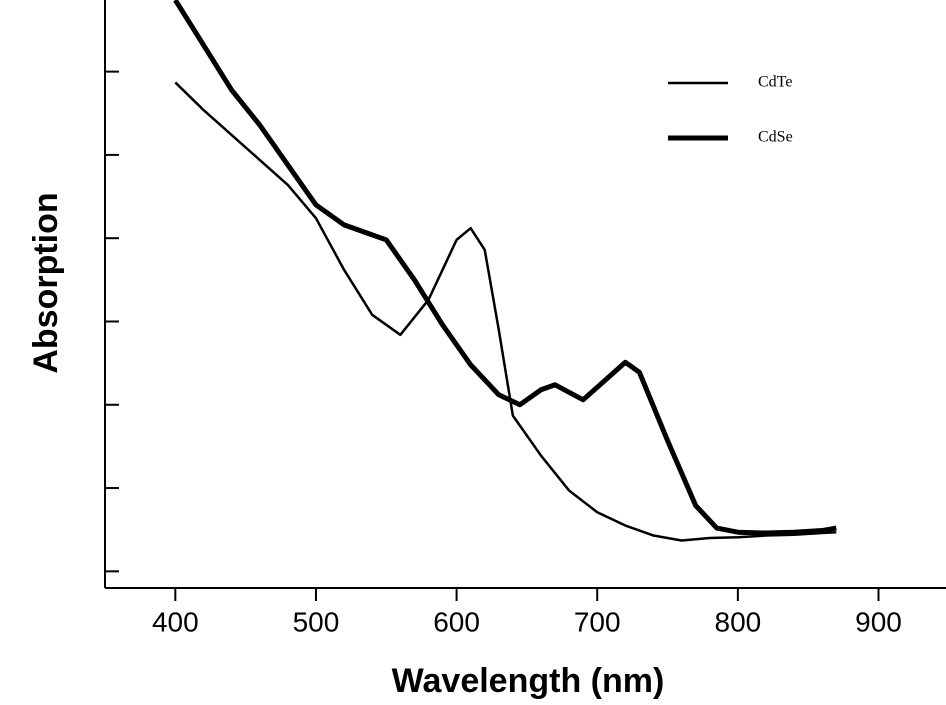 The image size is (946, 705). What do you see at coordinates (878, 621) in the screenshot?
I see `x-tick-label: 900` at bounding box center [878, 621].